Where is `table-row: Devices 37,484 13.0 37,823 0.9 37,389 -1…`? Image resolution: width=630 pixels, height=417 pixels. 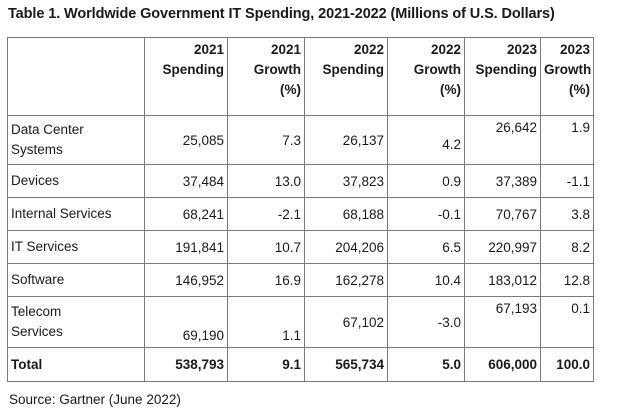
table-row: Devices 37,484 13.0 37,823 0.9 37,389 -1… is located at coordinates (300, 181).